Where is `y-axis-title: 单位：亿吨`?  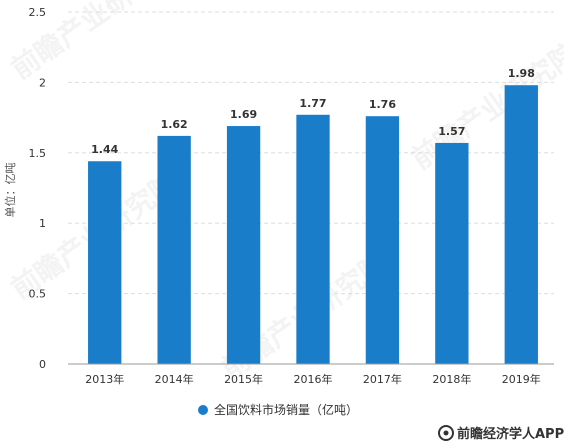 y-axis-title: 单位：亿吨 is located at coordinates (10, 190).